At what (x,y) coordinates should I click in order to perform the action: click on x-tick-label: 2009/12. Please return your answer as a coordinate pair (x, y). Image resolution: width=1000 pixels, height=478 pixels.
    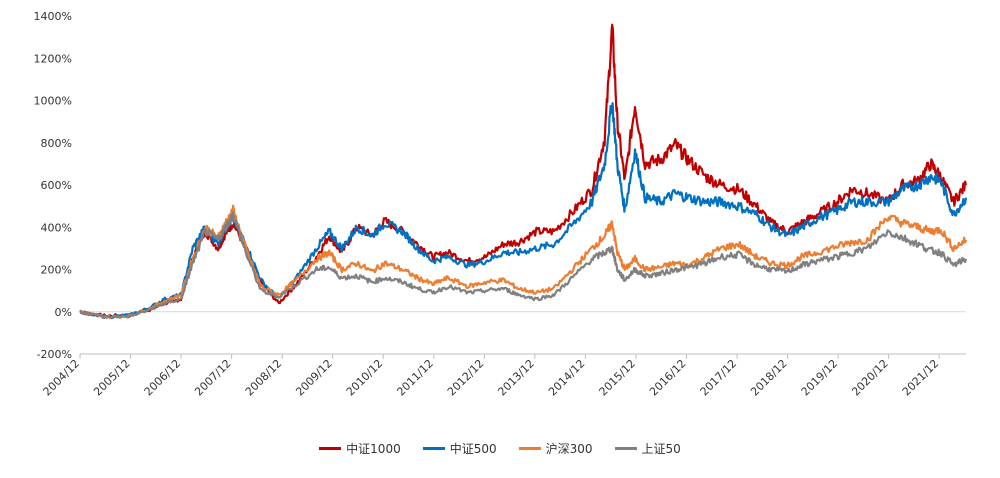
    Looking at the image, I should click on (314, 378).